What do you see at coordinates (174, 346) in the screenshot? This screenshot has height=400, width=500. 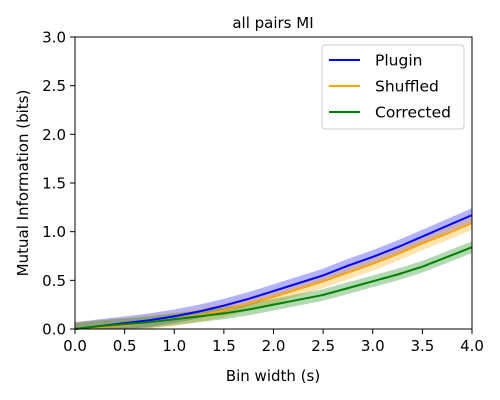 I see `x-tick-label: 1.0` at bounding box center [174, 346].